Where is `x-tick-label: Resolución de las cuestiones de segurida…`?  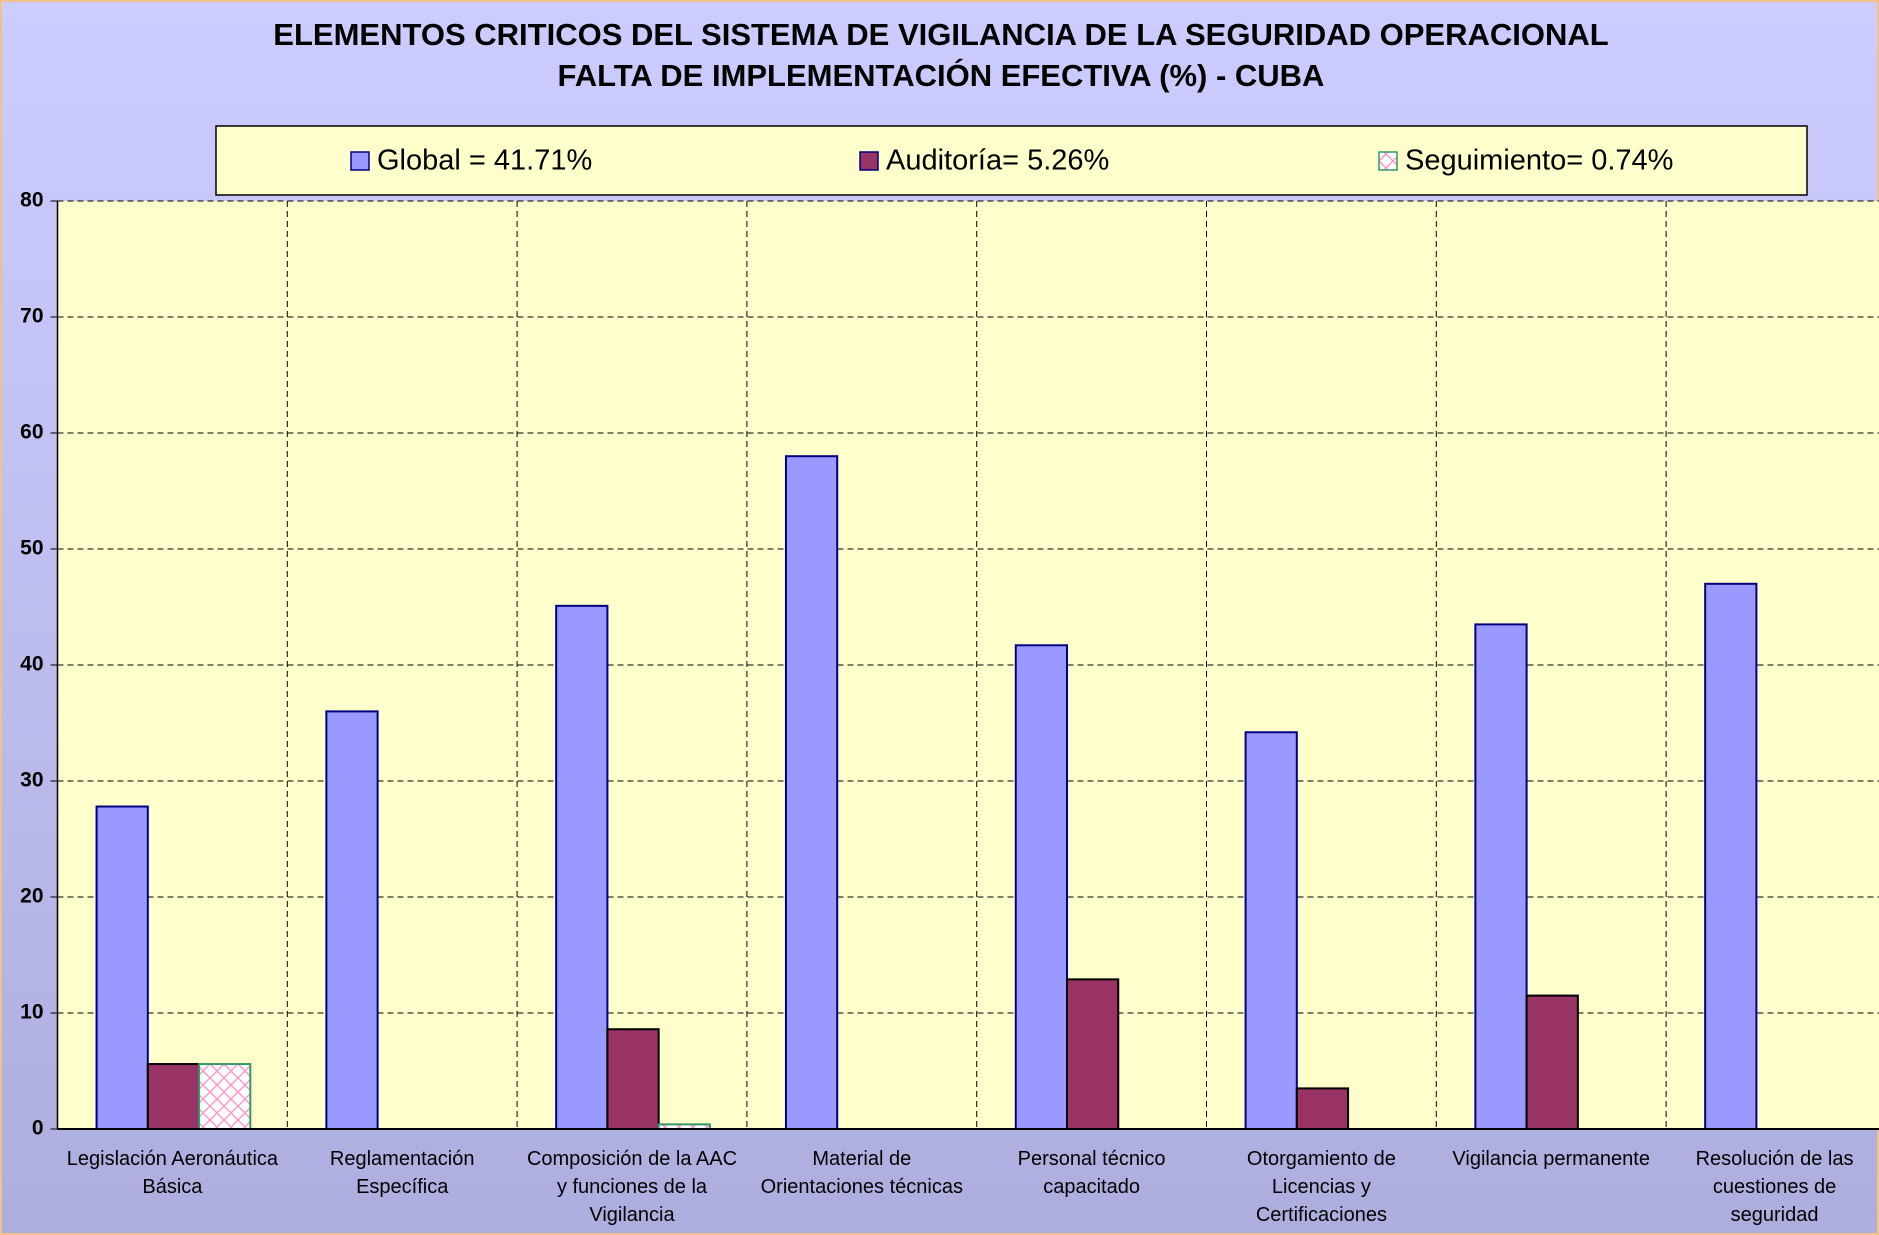
x-tick-label: Resolución de las cuestiones de segurida… is located at coordinates (1774, 1187).